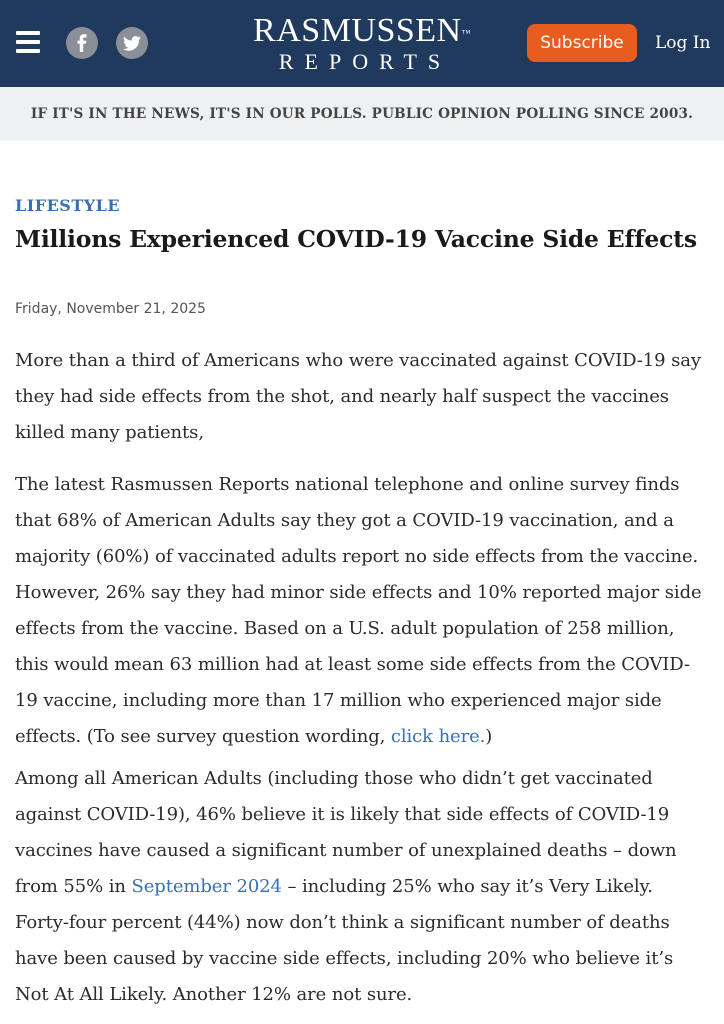  I want to click on logo-line2: REPORTS, so click(365, 61).